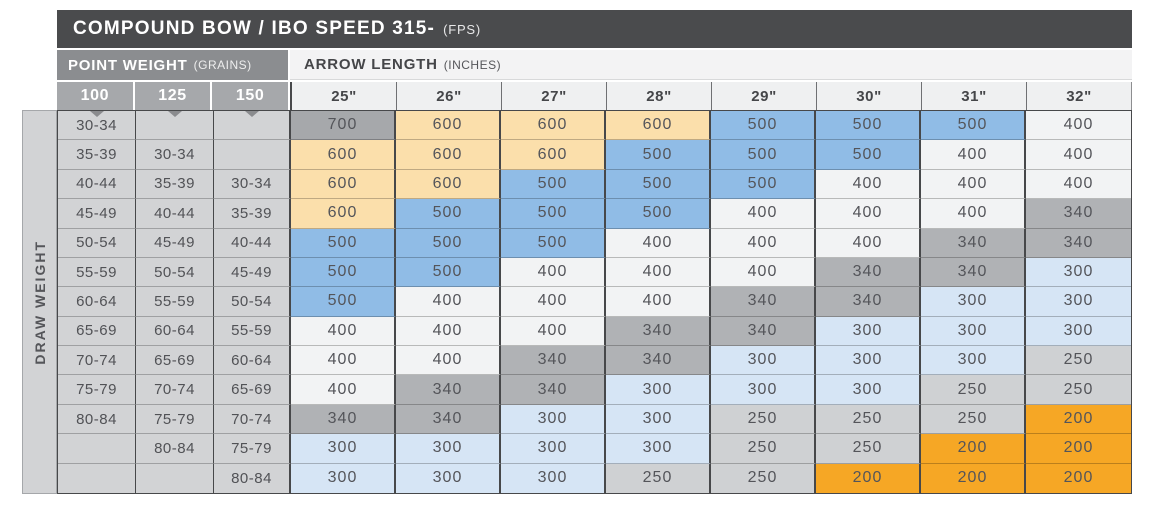 This screenshot has height=513, width=1156. I want to click on point-weight-header-cell: 150, so click(250, 96).